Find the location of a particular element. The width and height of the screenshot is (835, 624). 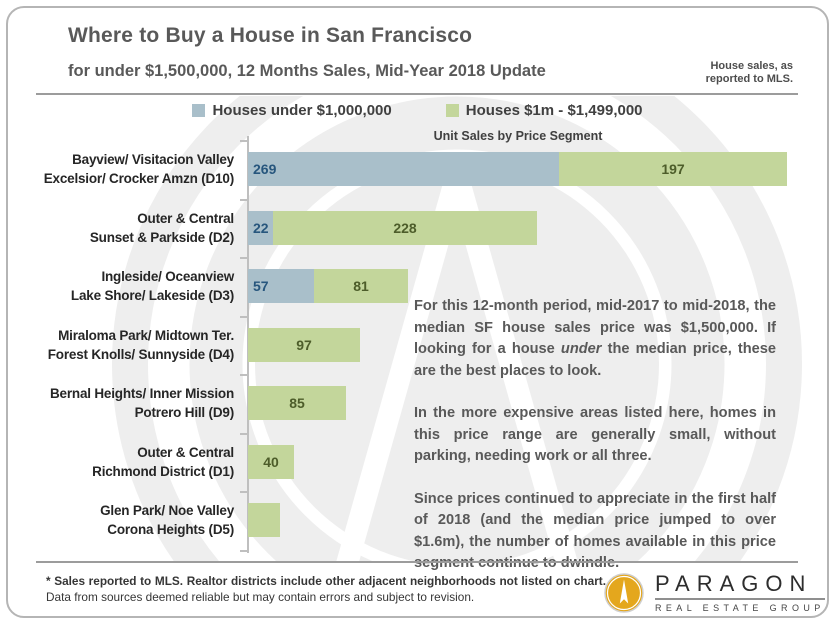

category-label-line: Miraloma Park/ Midtown Ter. is located at coordinates (146, 335).